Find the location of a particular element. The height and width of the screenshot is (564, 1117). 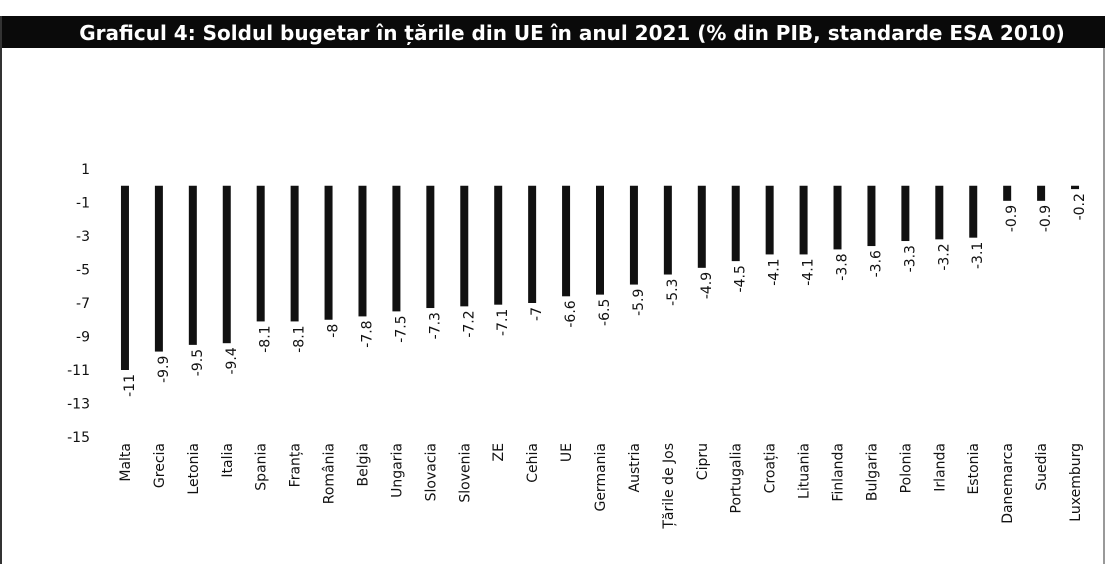

value-label: -3.1 is located at coordinates (978, 255).